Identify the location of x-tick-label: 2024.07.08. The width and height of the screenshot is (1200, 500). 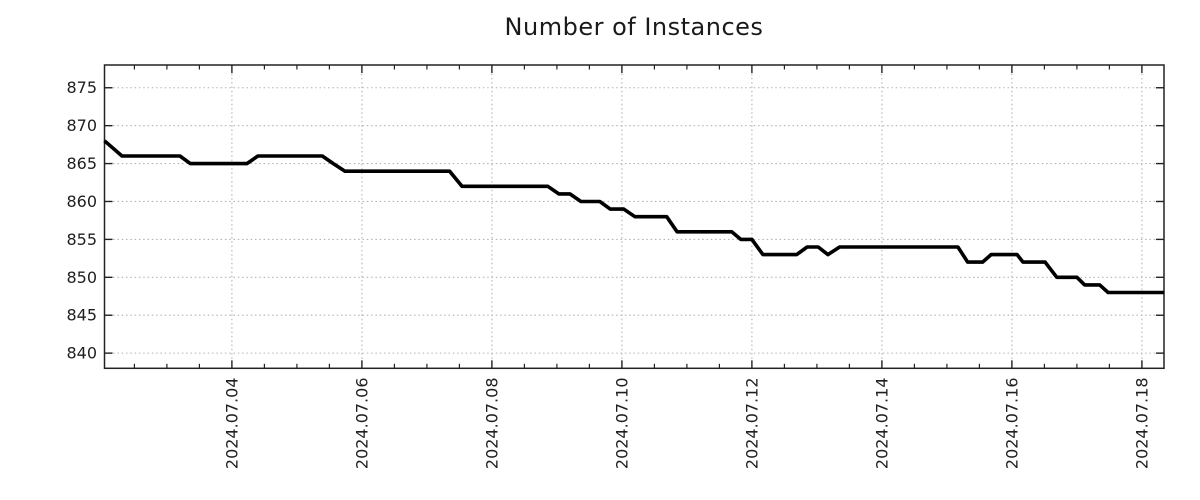
(491, 424).